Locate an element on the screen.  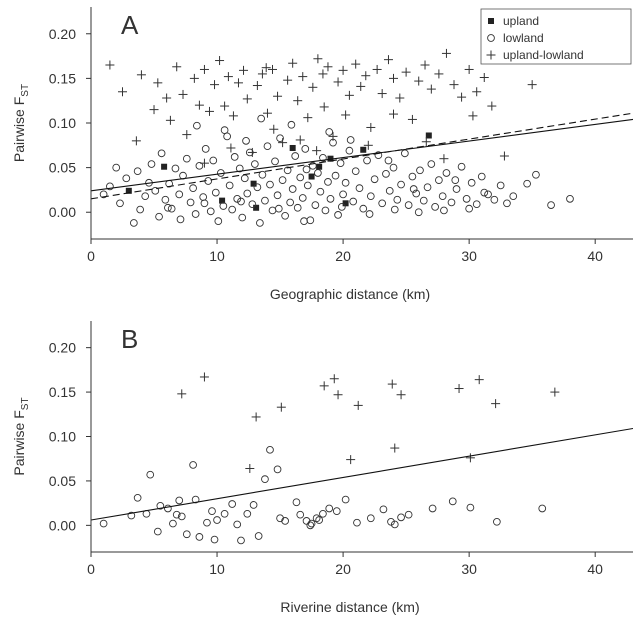
y-axis-label: Pairwise FST is located at coordinates (21, 123).